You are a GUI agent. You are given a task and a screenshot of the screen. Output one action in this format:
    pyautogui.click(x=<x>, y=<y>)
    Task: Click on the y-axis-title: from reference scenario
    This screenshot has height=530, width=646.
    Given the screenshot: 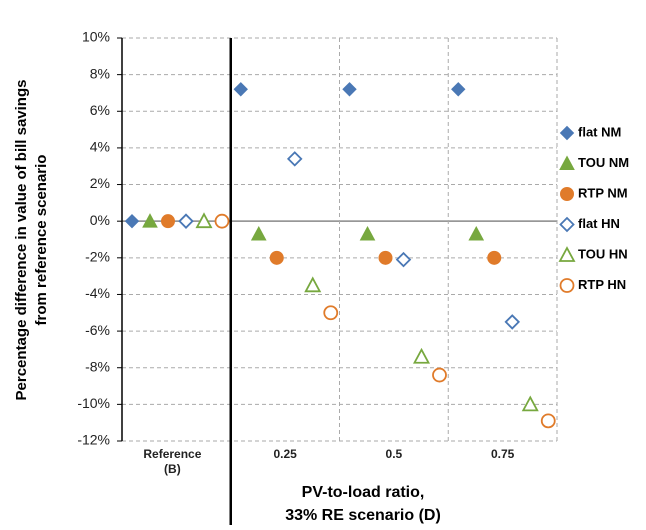 What is the action you would take?
    pyautogui.click(x=41, y=240)
    